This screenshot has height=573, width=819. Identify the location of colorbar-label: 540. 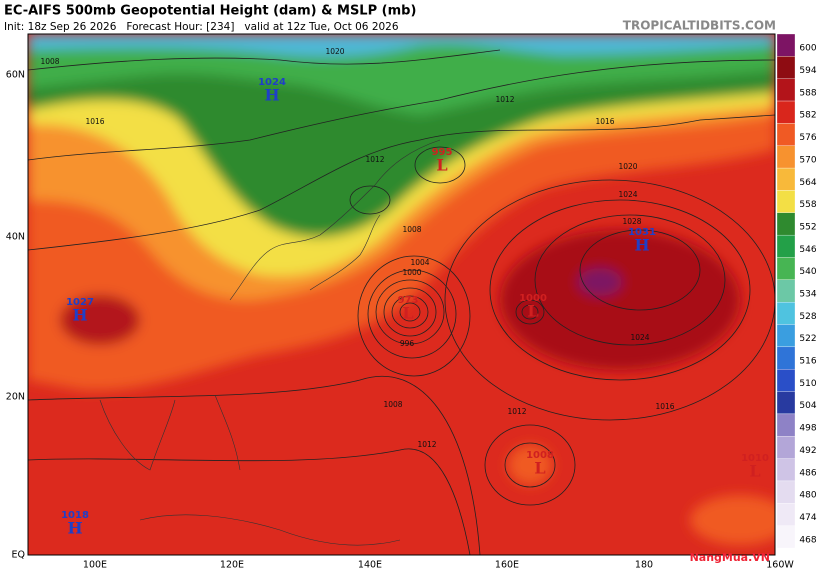
(807, 272).